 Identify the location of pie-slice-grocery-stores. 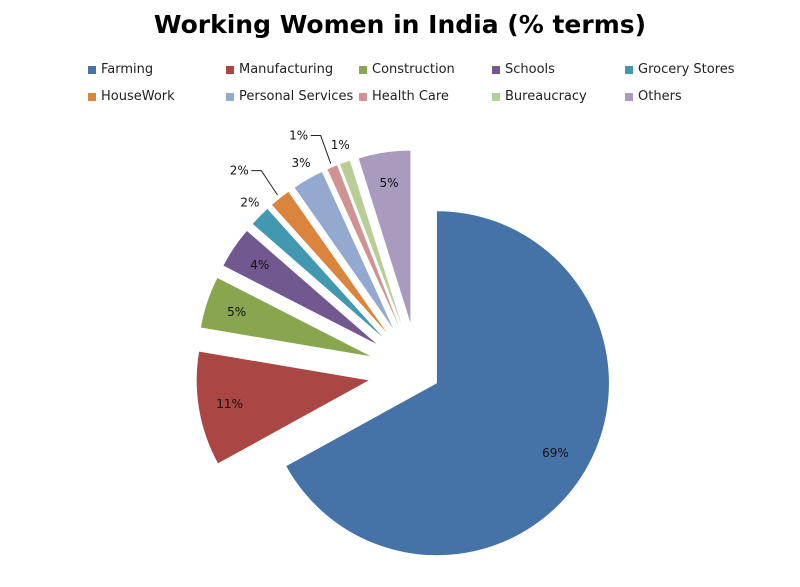
(317, 272).